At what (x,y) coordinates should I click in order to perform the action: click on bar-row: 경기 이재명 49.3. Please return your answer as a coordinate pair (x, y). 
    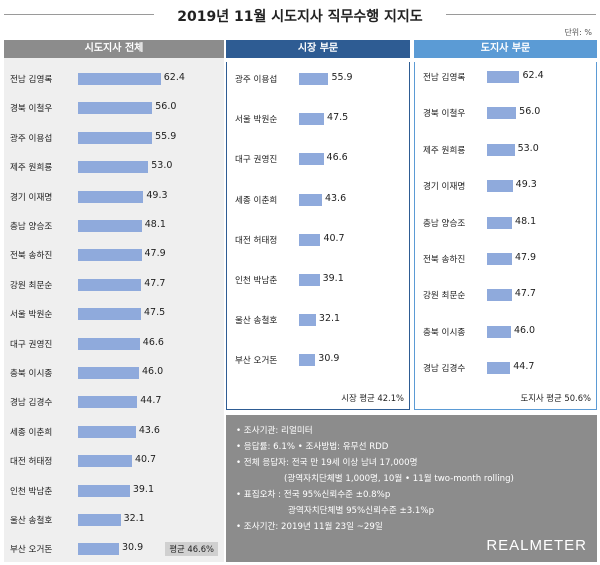
    Looking at the image, I should click on (505, 187).